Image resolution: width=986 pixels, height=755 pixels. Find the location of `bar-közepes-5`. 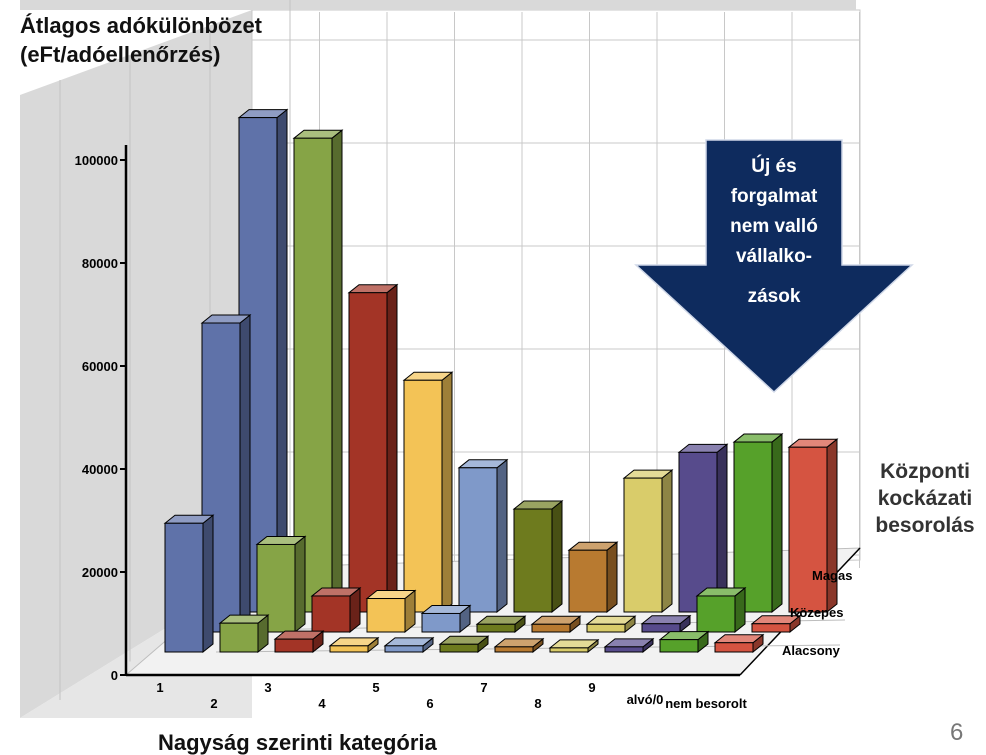

bar-közepes-5 is located at coordinates (446, 619).